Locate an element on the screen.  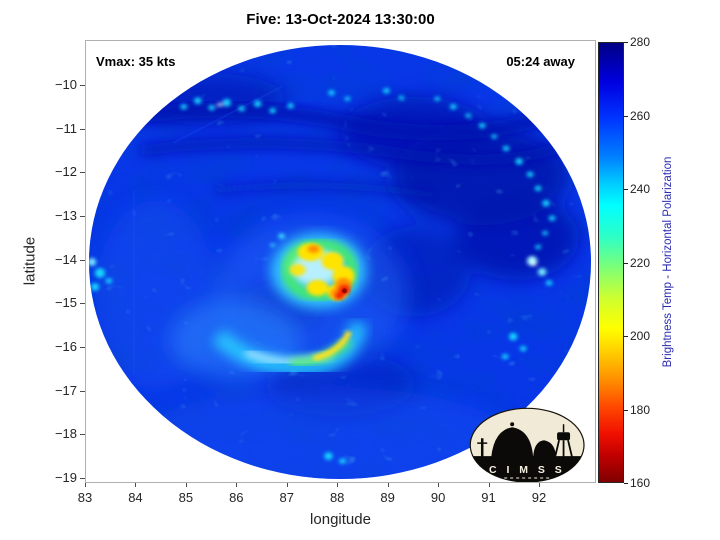
figure-title: Five: 13-Oct-2024 13:30:00 is located at coordinates (340, 19).